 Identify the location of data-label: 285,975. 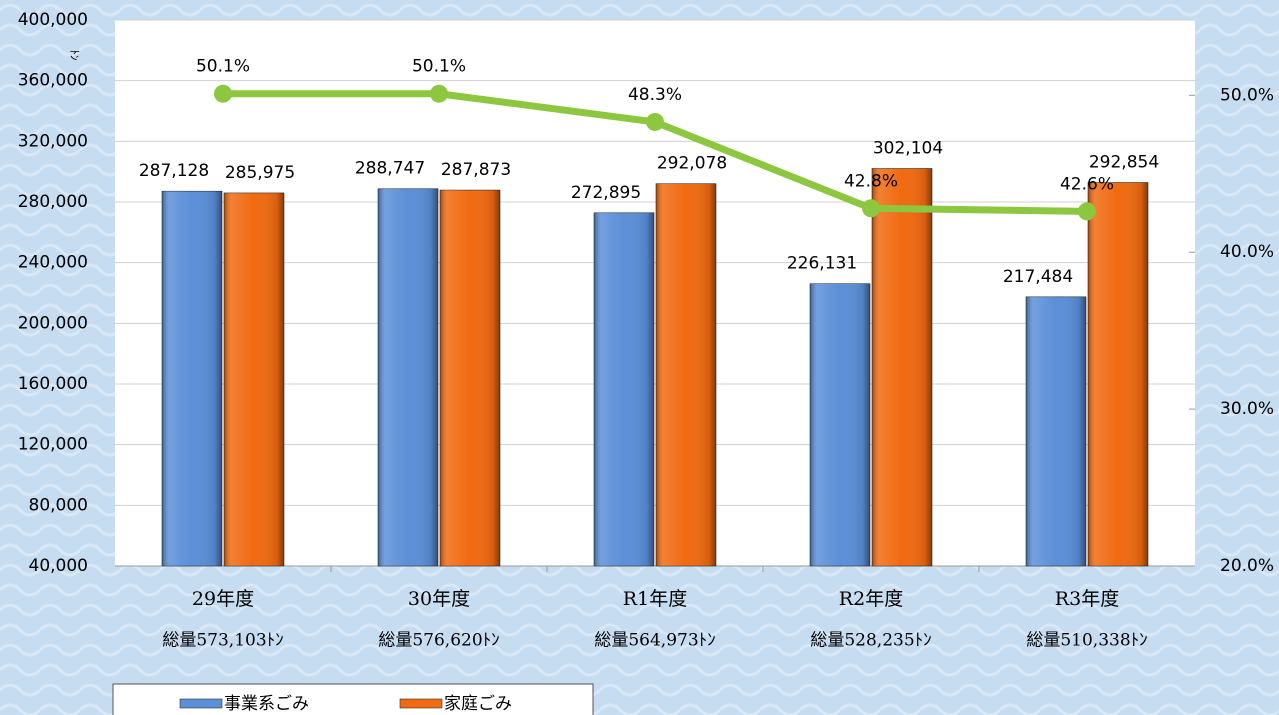
(260, 173).